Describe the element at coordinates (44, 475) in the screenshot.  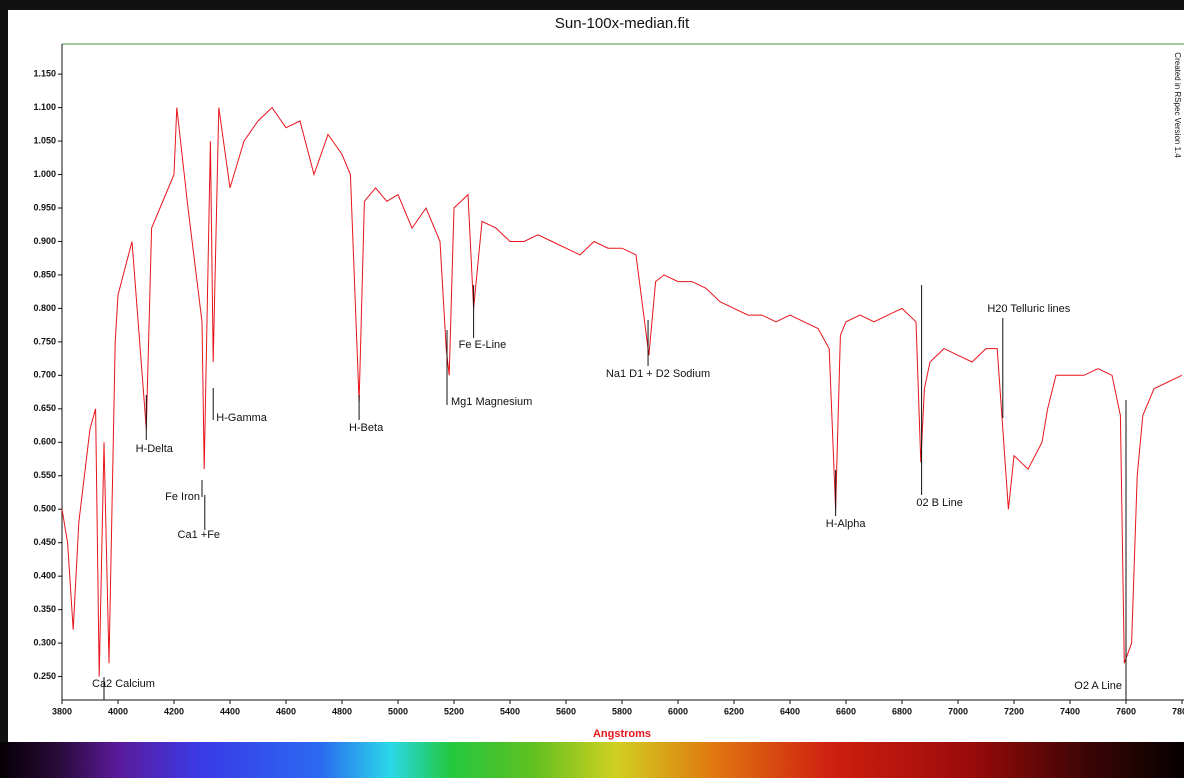
I see `y-tick-label: 0.550` at that location.